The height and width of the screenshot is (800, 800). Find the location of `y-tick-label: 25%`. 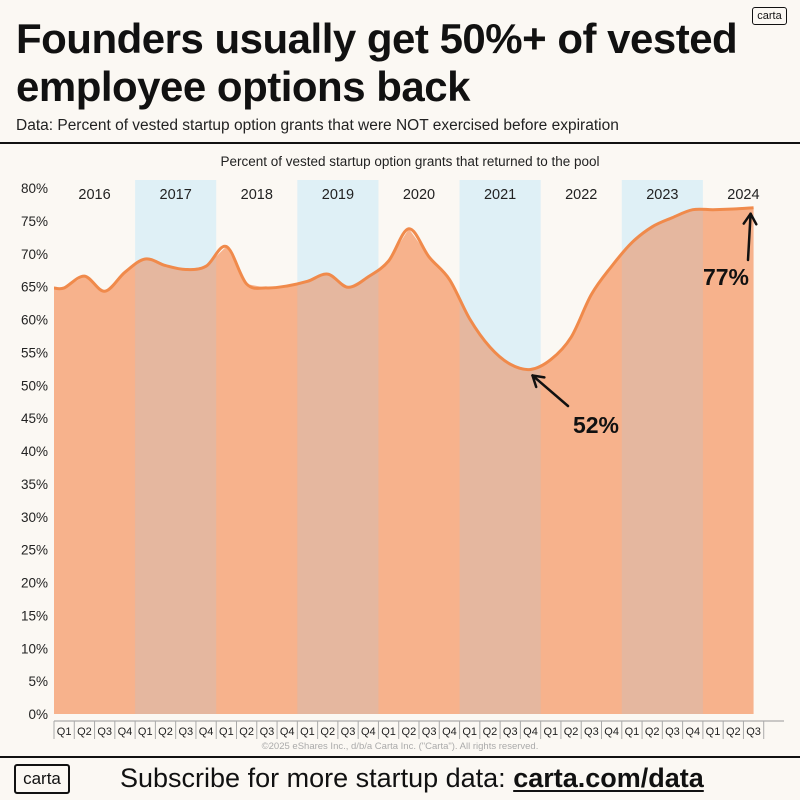

y-tick-label: 25% is located at coordinates (34, 550).